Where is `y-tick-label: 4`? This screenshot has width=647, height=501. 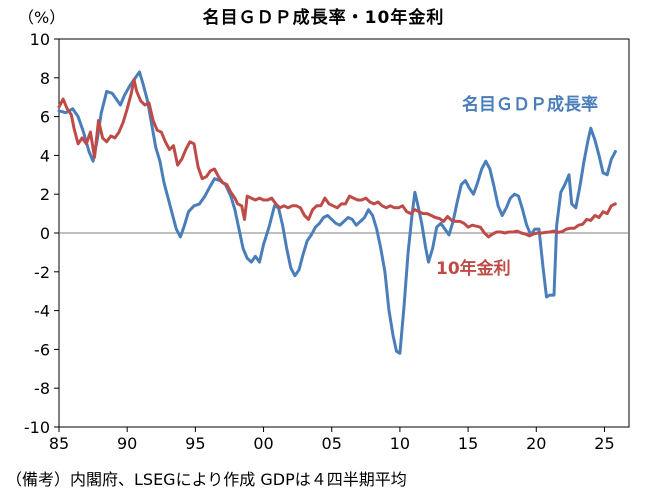
y-tick-label: 4 is located at coordinates (45, 155).